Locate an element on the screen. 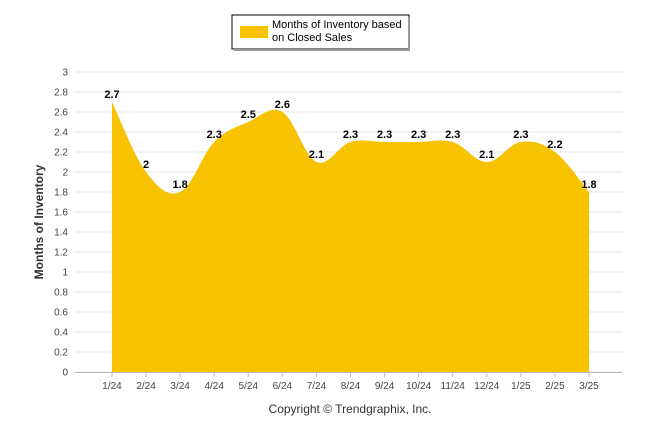 This screenshot has height=434, width=646. x-tick-label: 4/24 is located at coordinates (214, 386).